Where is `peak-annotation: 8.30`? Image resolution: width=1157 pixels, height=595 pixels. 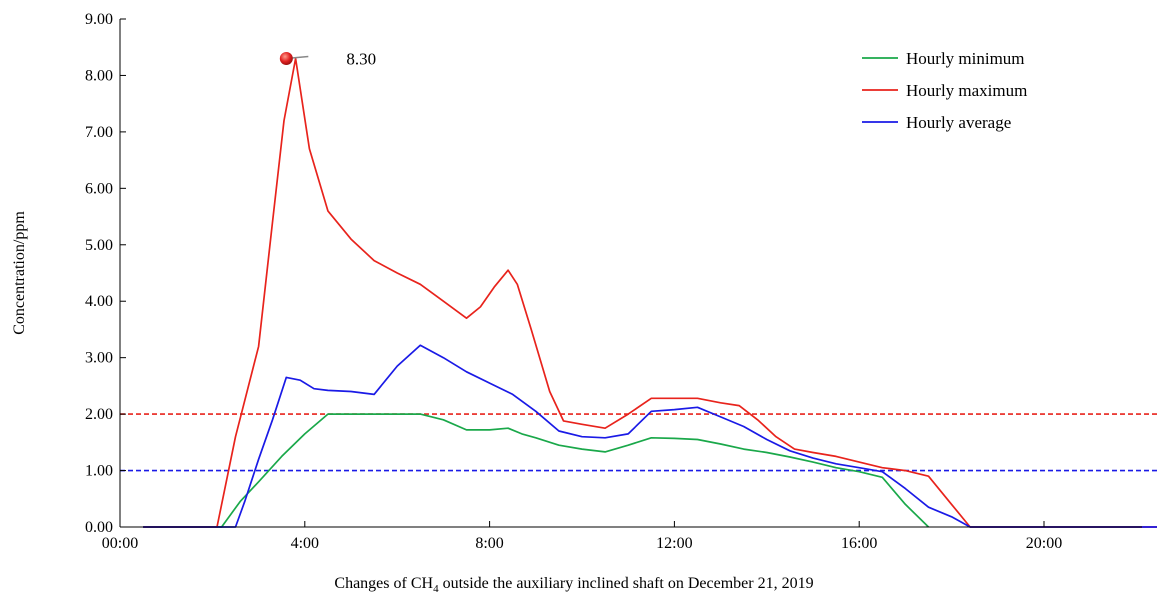 peak-annotation: 8.30 is located at coordinates (327, 59).